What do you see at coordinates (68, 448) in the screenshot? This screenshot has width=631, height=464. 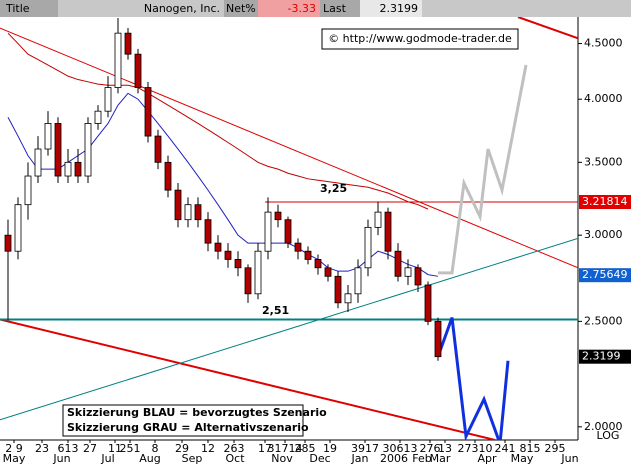 I see `x-tick-label: 613` at bounding box center [68, 448].